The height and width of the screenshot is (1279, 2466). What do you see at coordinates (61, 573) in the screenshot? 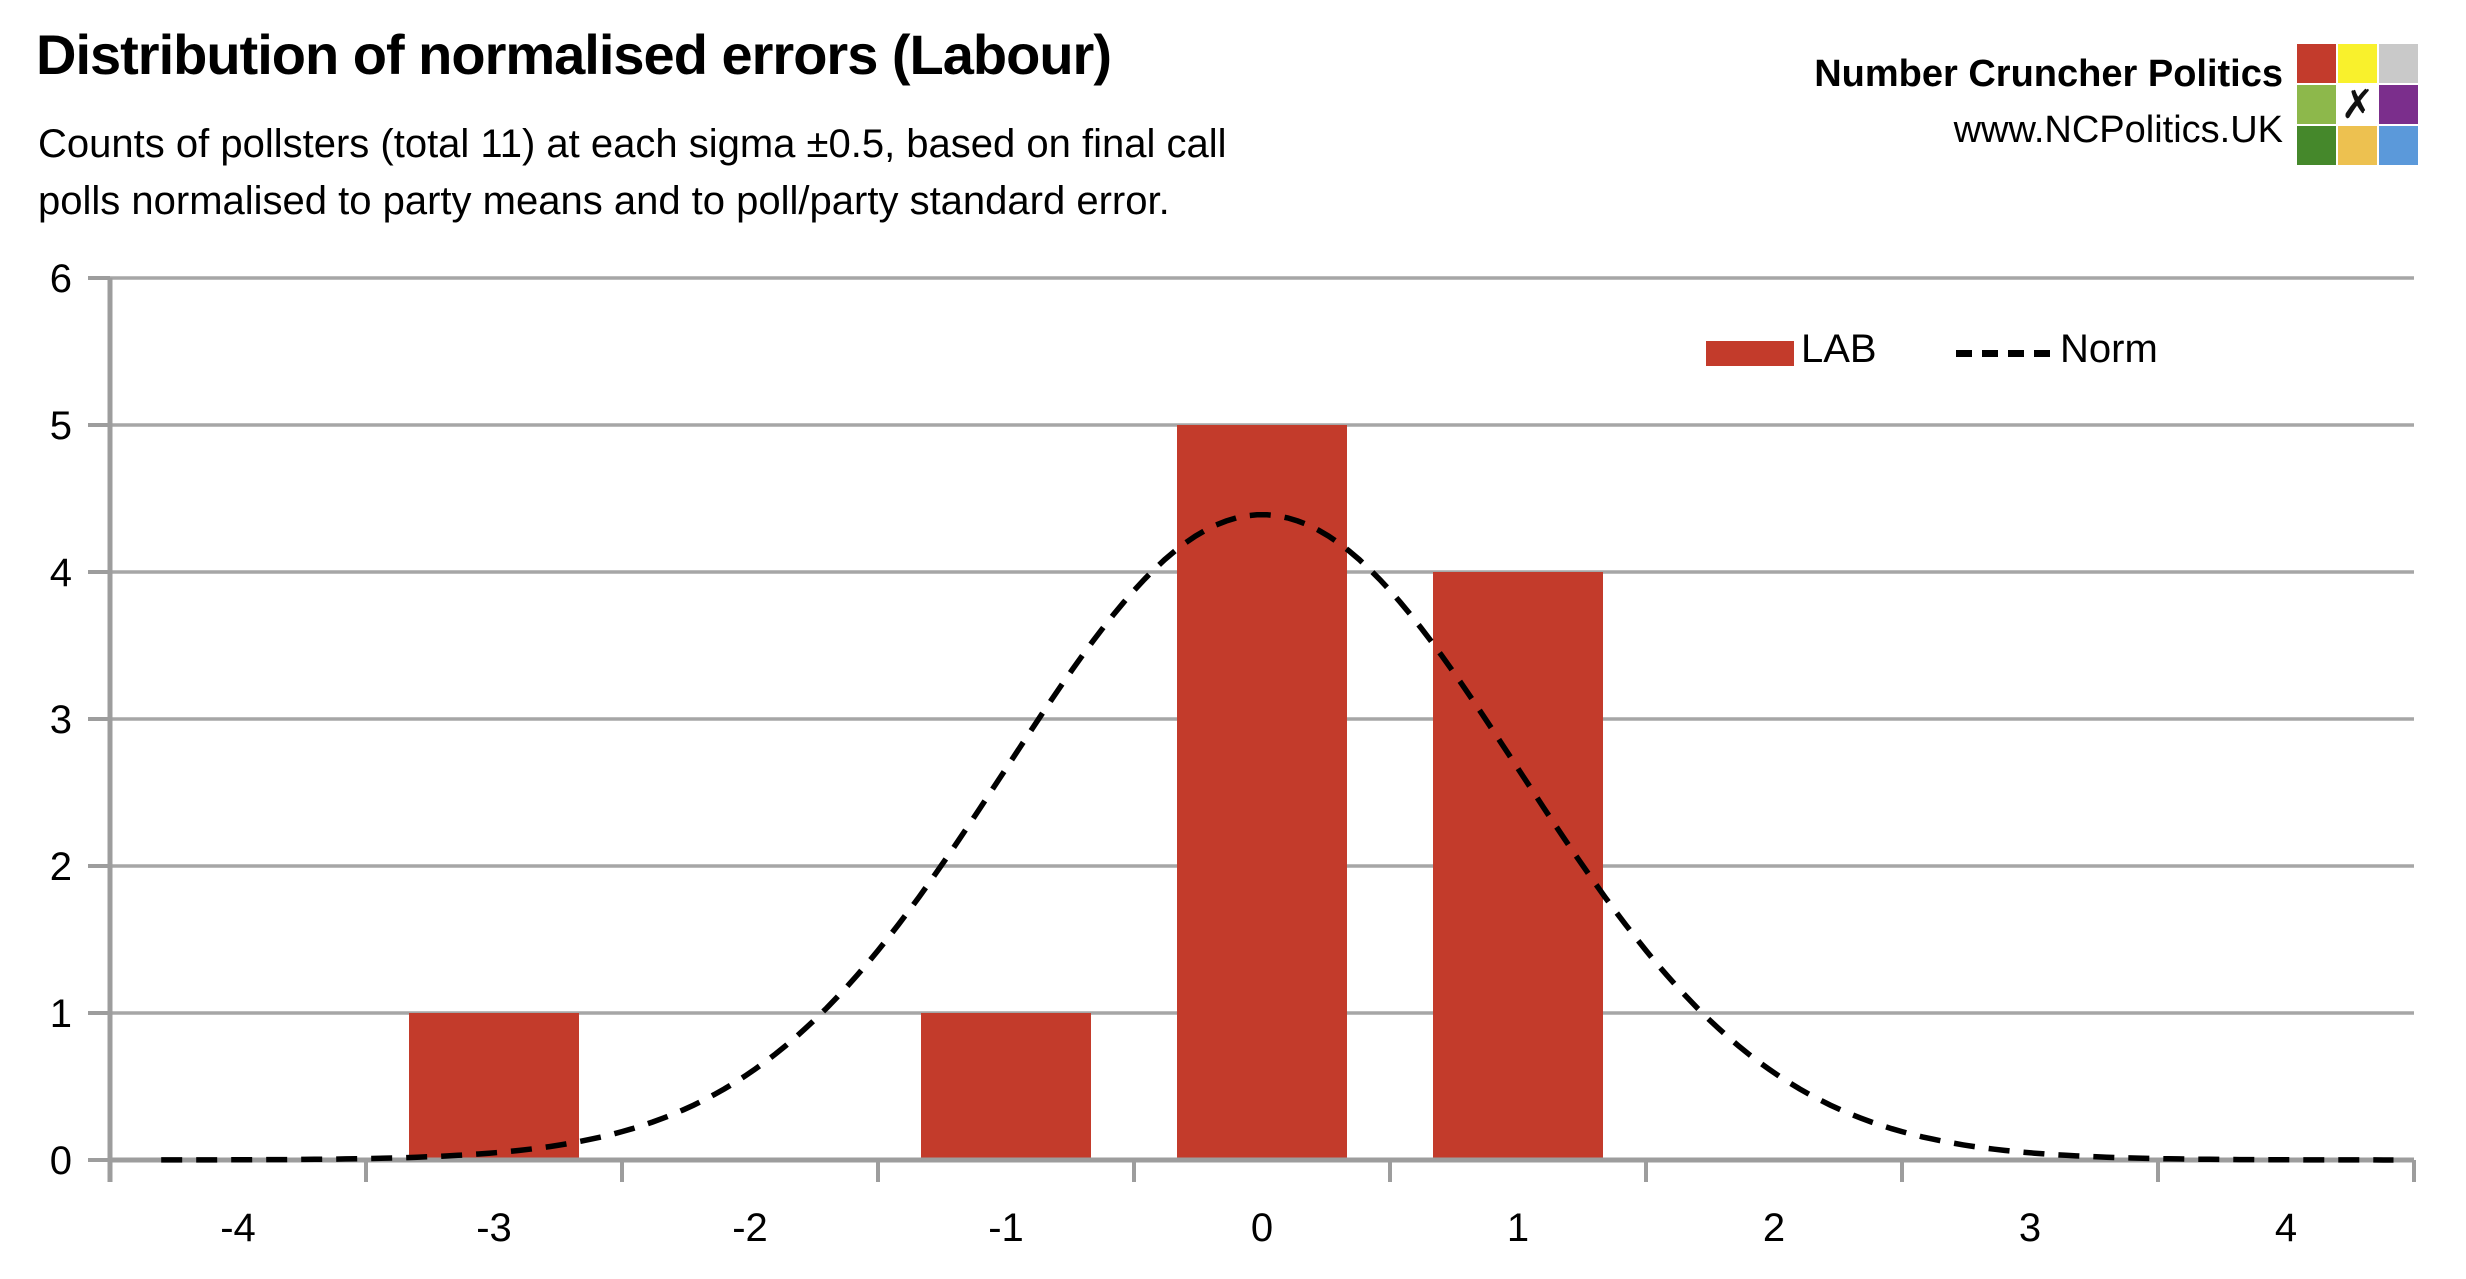
I see `y-tick-label: 4` at bounding box center [61, 573].